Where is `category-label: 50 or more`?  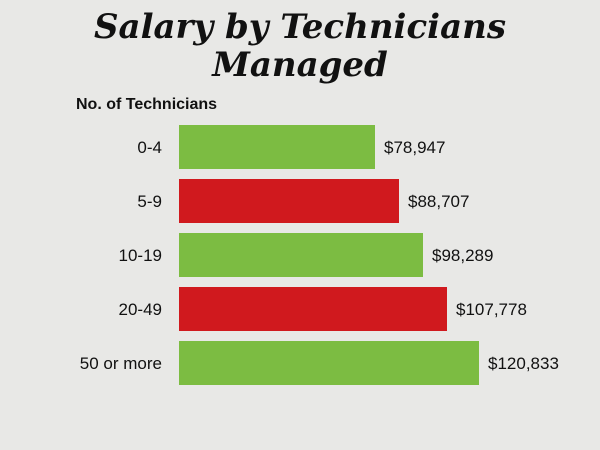
category-label: 50 or more is located at coordinates (121, 363).